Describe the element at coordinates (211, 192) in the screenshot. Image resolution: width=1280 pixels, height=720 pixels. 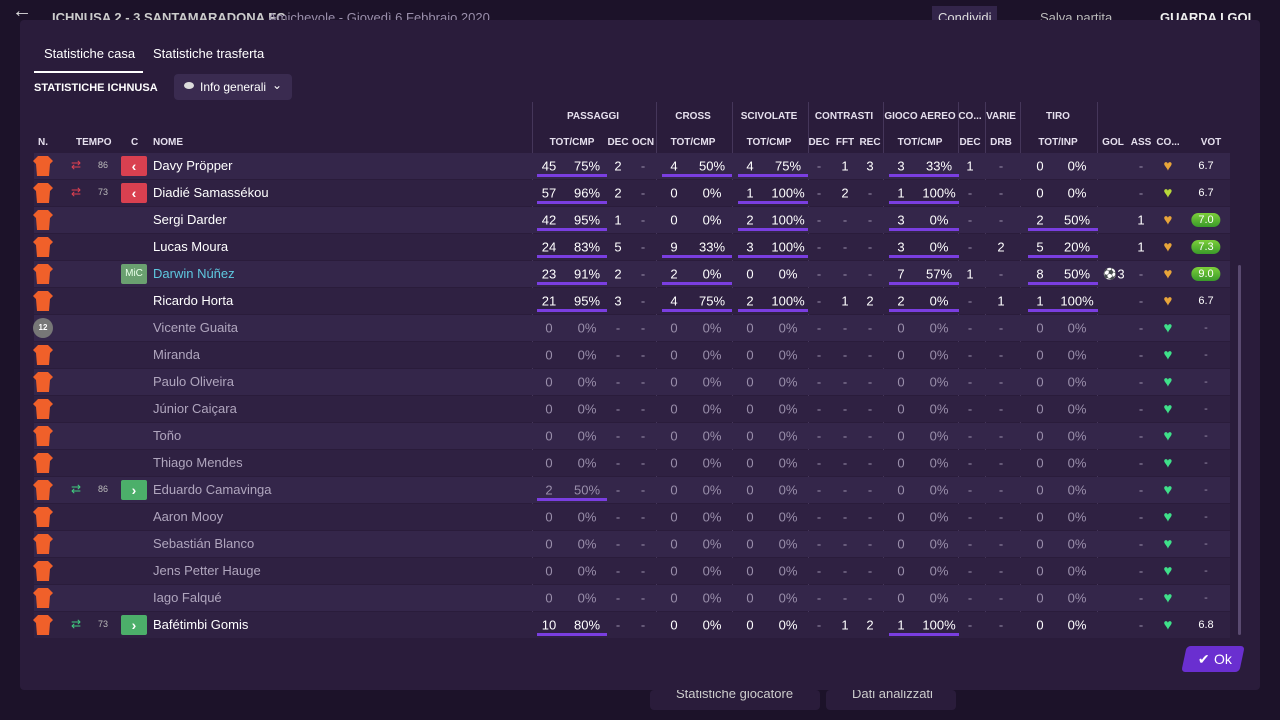
I see `player-name: Diadié Samassékou` at that location.